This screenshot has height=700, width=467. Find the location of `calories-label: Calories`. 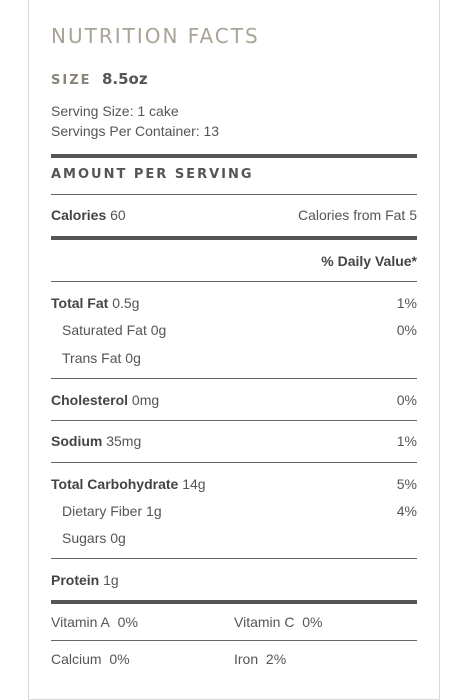

calories-label: Calories is located at coordinates (79, 215).